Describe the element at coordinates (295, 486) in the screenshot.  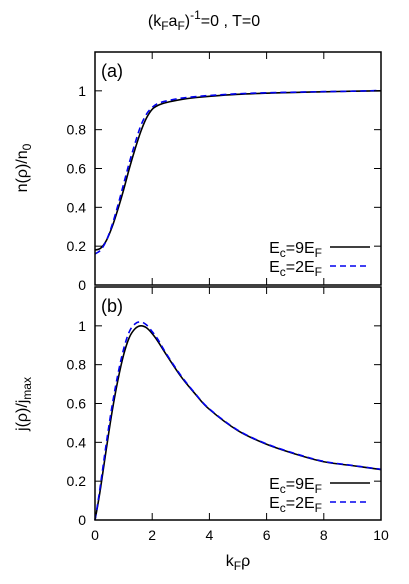
I see `panel-b-legend-label-1: Ec=9EF` at that location.